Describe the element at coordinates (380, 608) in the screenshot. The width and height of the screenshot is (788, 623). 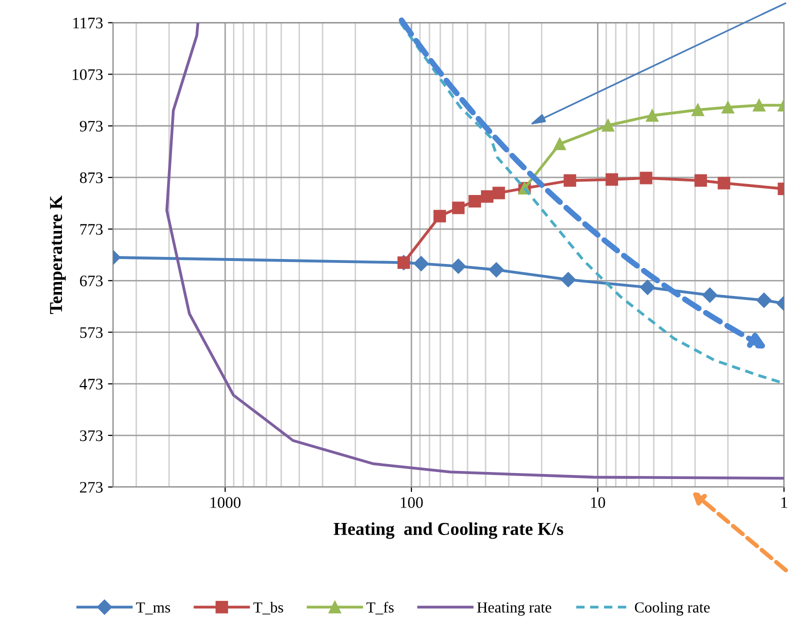
I see `legend-label: T_fs` at that location.